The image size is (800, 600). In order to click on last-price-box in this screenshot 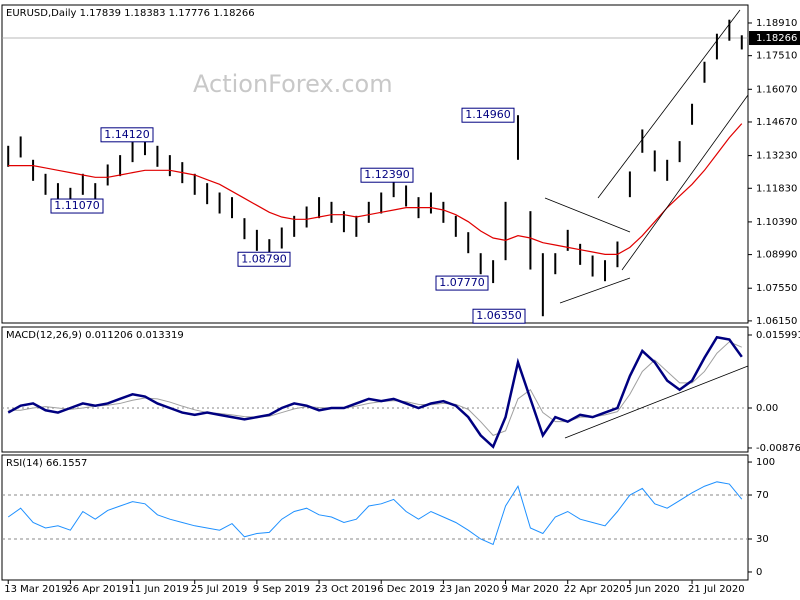, I will do `click(774, 38)`.